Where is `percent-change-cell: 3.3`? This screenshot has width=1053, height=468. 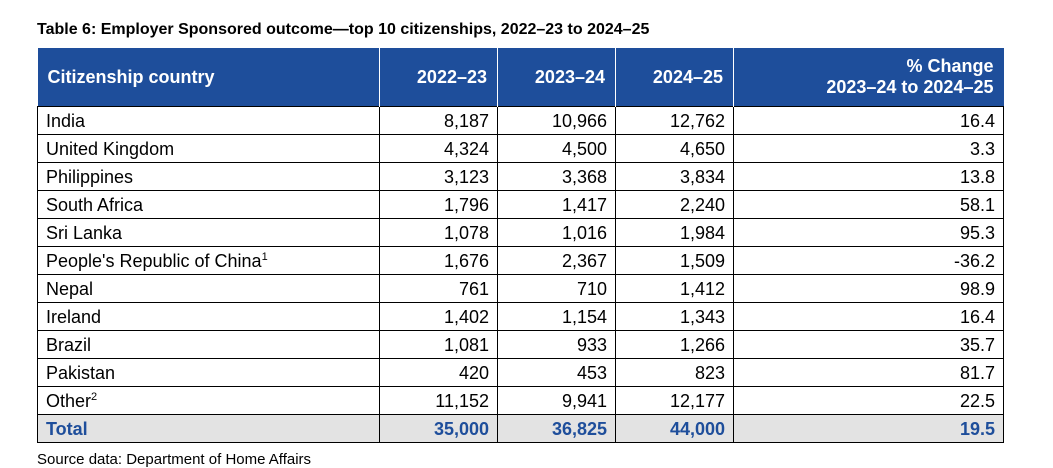 percent-change-cell: 3.3 is located at coordinates (868, 148).